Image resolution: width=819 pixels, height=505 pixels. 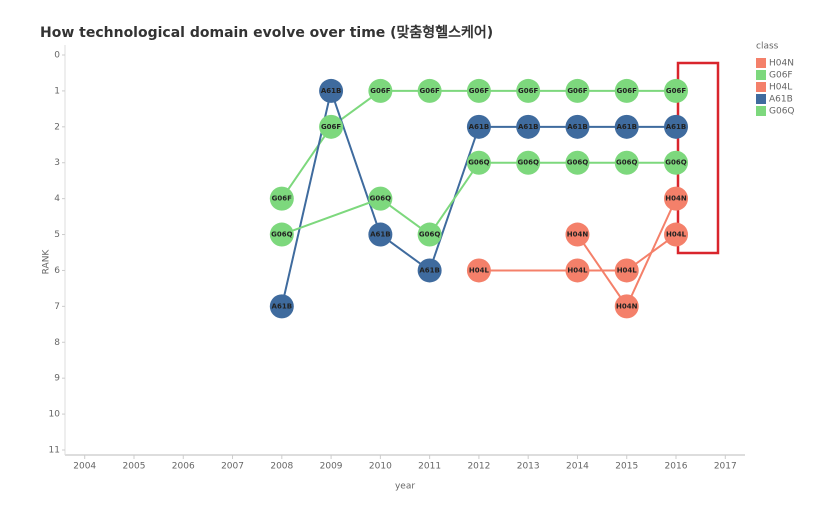 What do you see at coordinates (57, 307) in the screenshot?
I see `y-tick-label: 7` at bounding box center [57, 307].